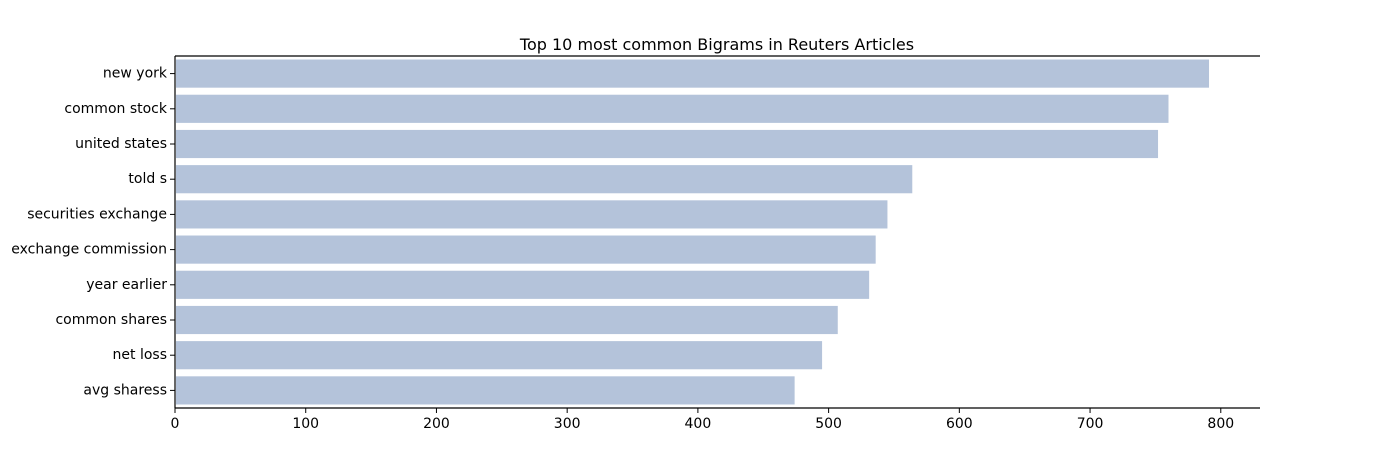 The width and height of the screenshot is (1400, 467). What do you see at coordinates (126, 285) in the screenshot?
I see `y-tick-label: year earlier` at bounding box center [126, 285].